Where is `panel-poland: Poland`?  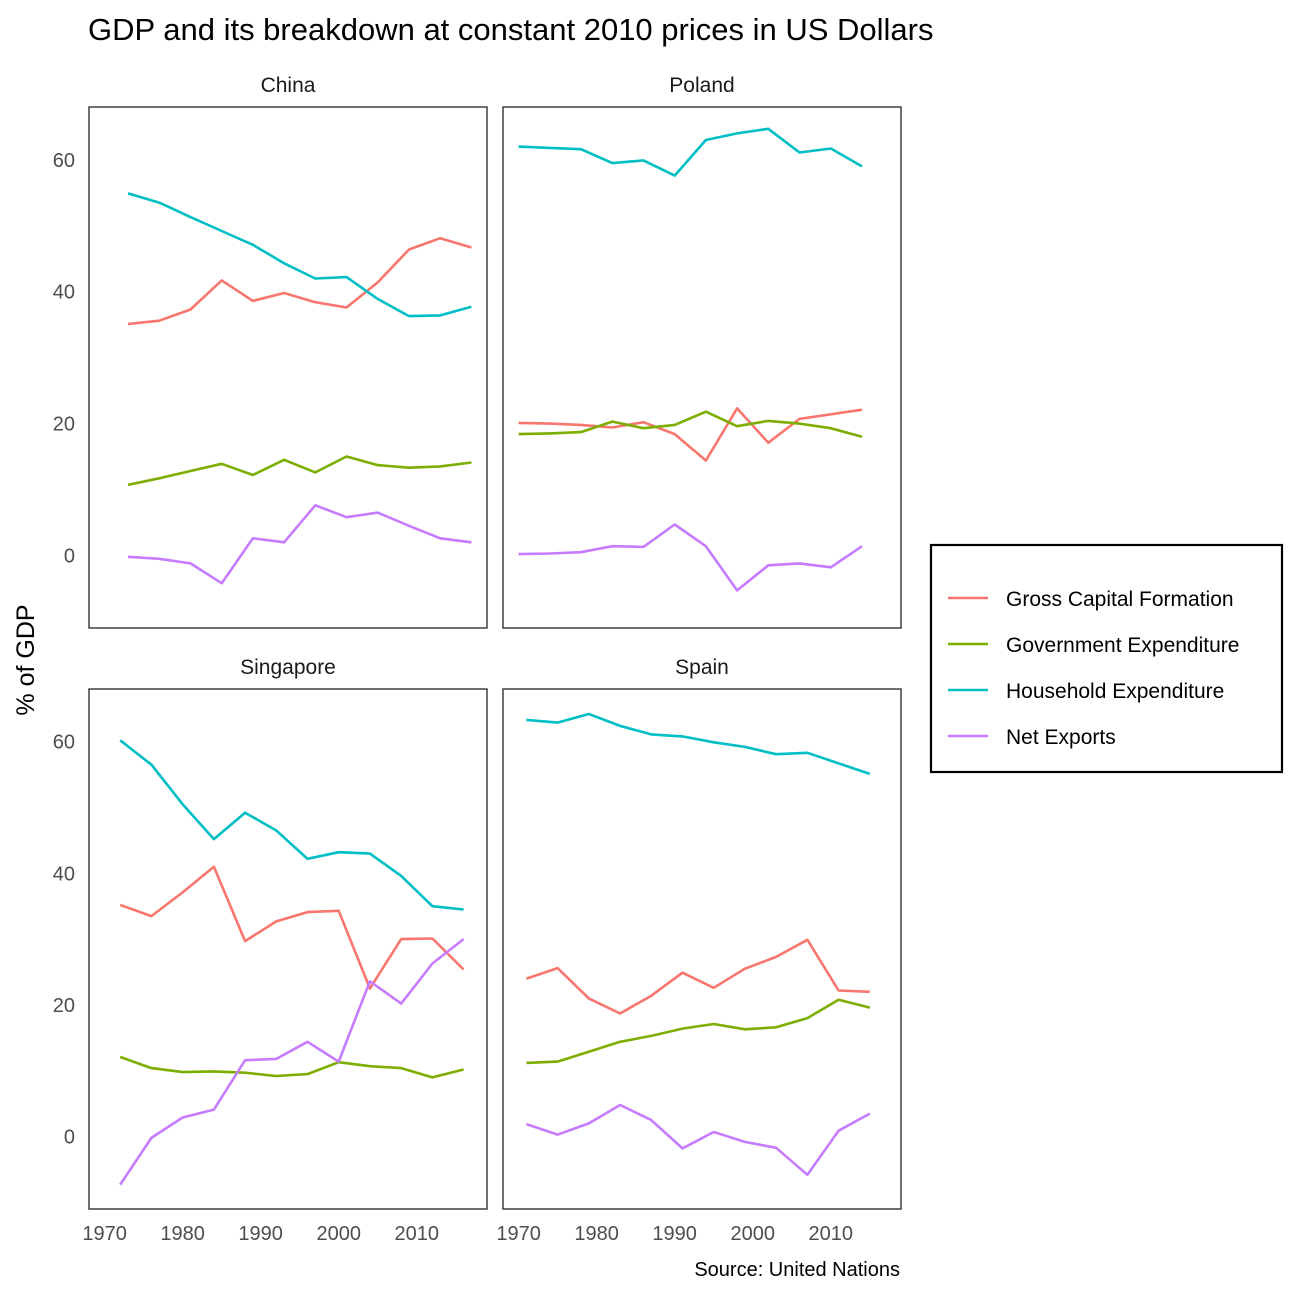 panel-poland: Poland is located at coordinates (702, 351).